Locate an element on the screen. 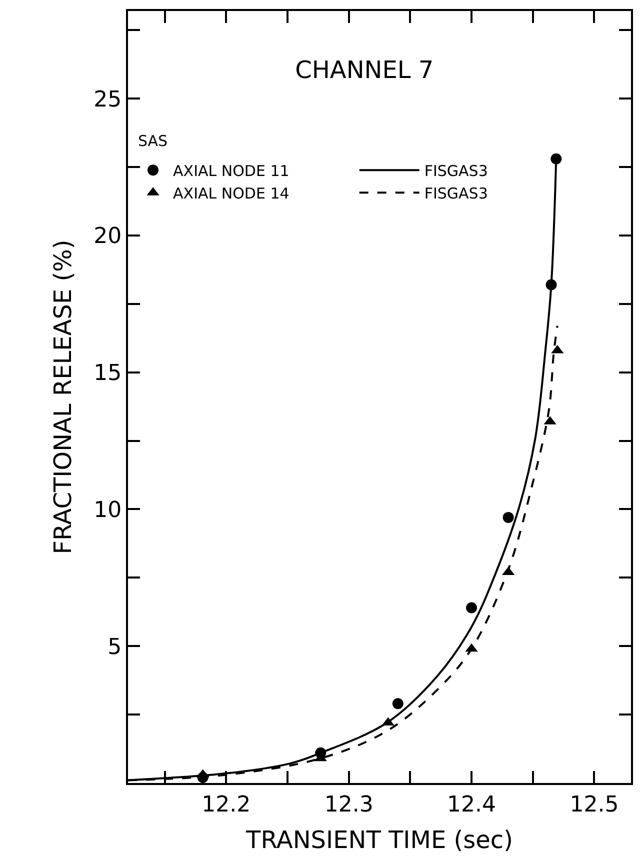 The image size is (642, 867). y-tick-label: 15 is located at coordinates (108, 373).